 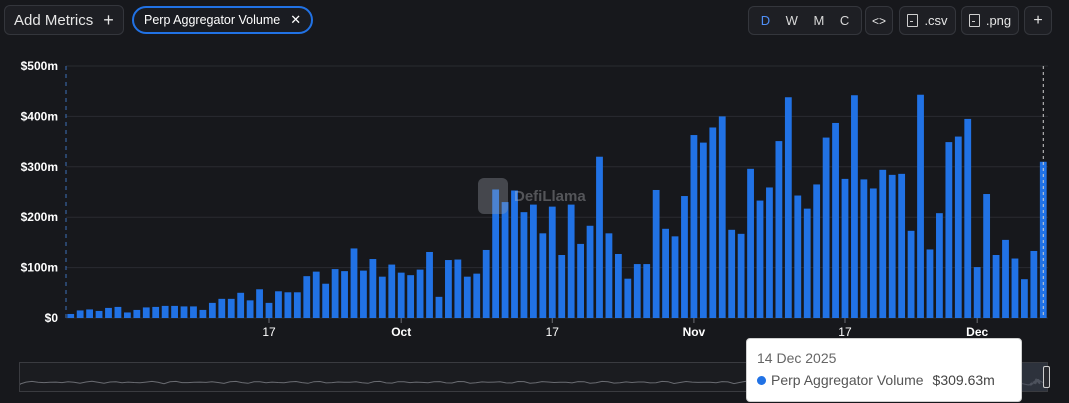 What do you see at coordinates (39, 268) in the screenshot?
I see `y-tick-label: $100m` at bounding box center [39, 268].